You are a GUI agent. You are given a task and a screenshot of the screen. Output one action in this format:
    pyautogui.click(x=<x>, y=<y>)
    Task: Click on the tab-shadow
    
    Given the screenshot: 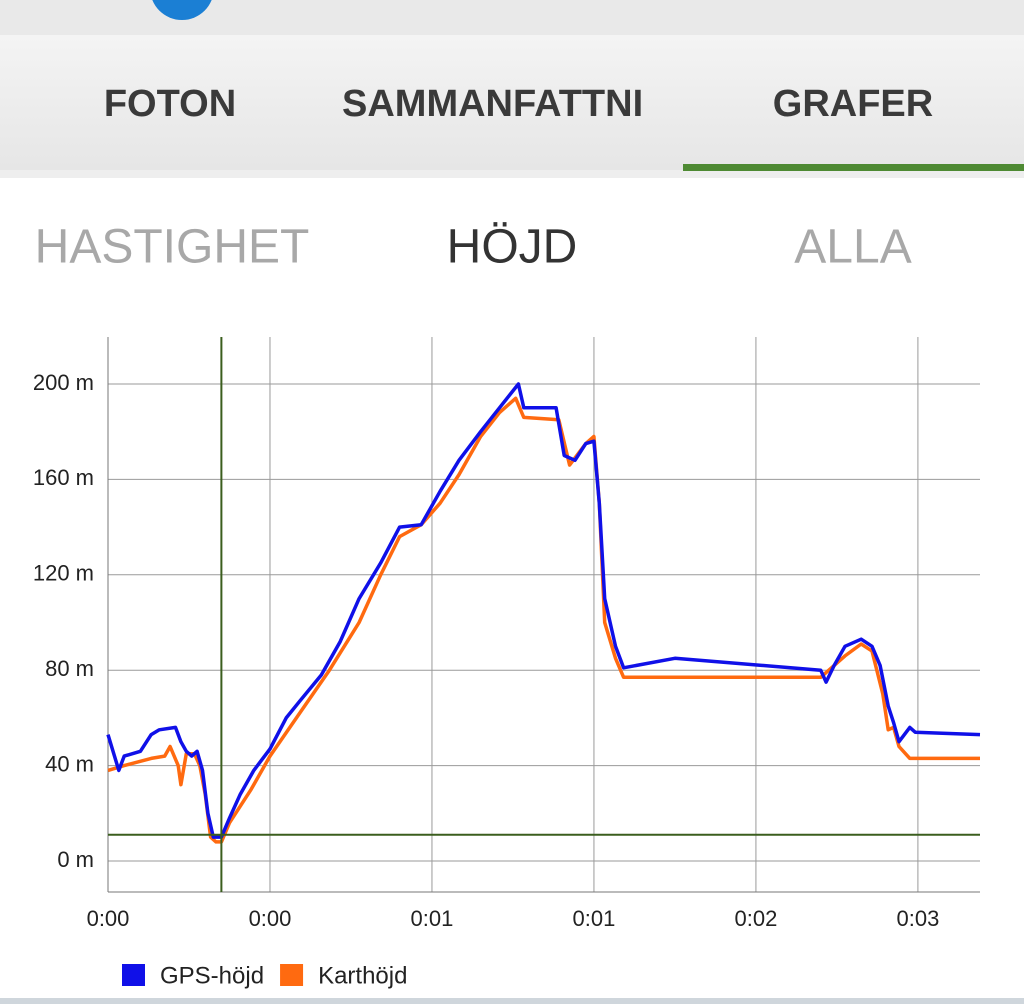 What is the action you would take?
    pyautogui.click(x=512, y=174)
    